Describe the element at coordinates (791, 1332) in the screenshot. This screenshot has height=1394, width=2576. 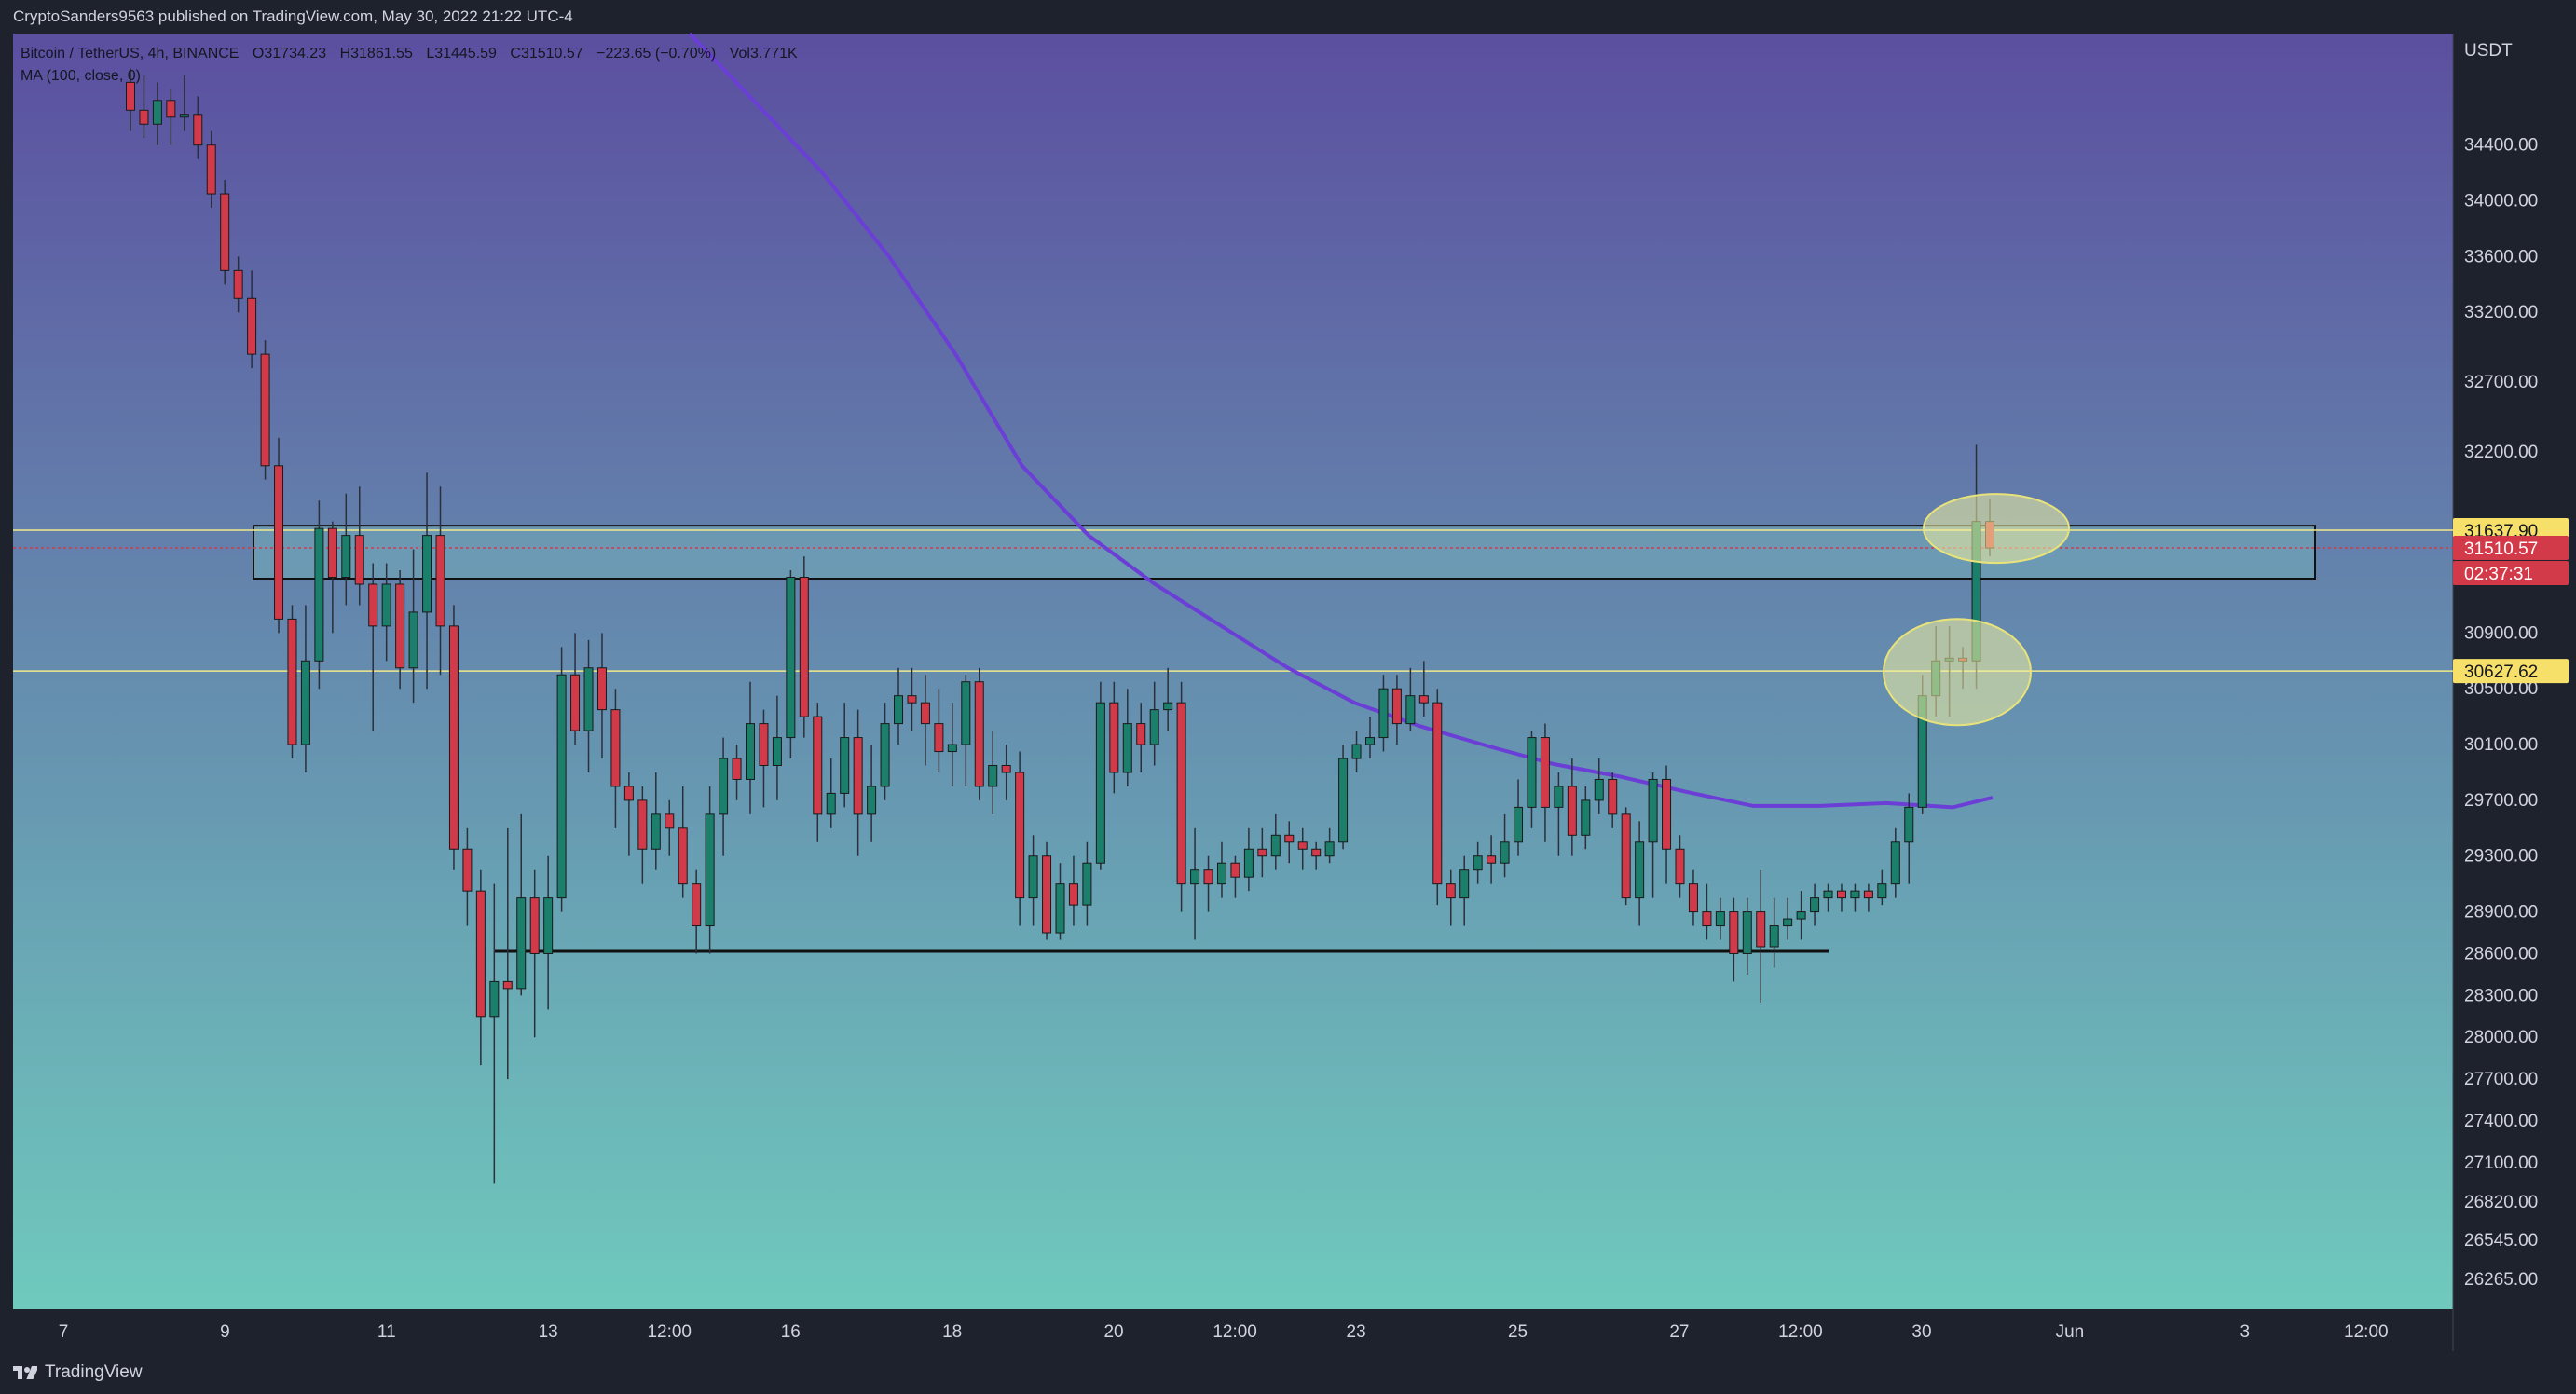
I see `x-tick-label: 16` at that location.